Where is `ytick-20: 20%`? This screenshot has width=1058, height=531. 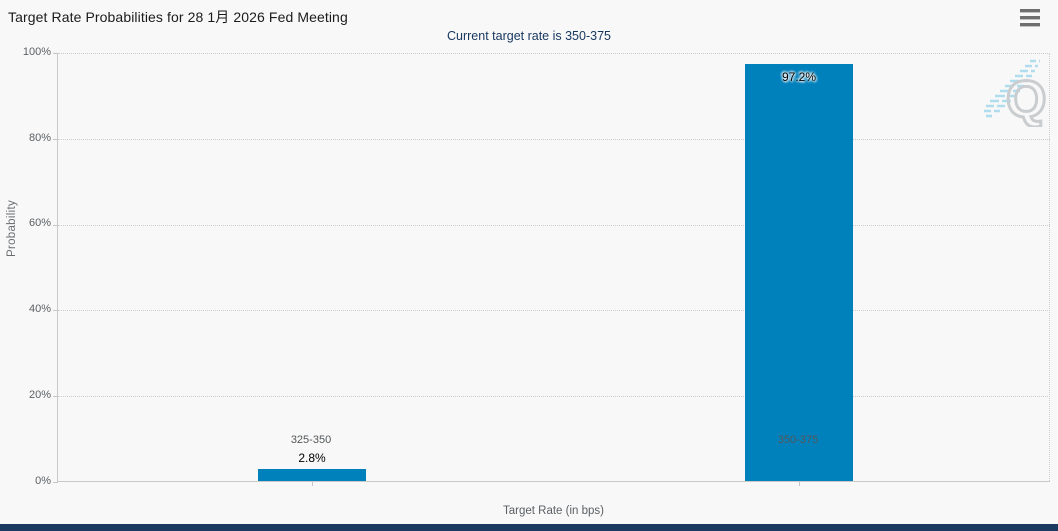 ytick-20: 20% is located at coordinates (39, 395).